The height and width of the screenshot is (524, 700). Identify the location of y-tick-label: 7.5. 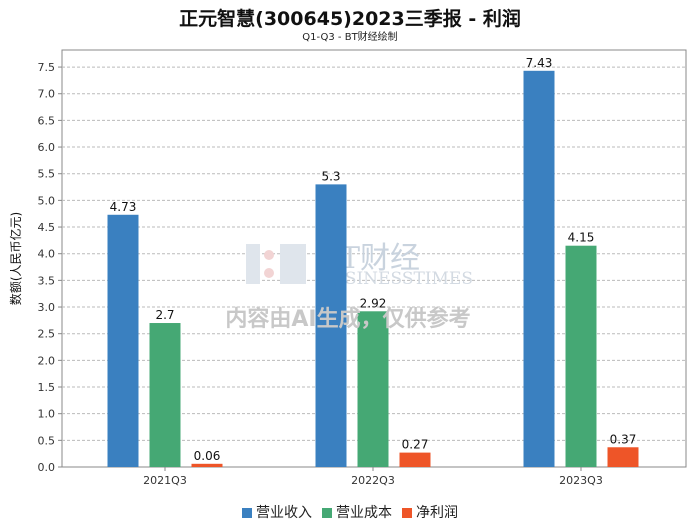
(47, 67).